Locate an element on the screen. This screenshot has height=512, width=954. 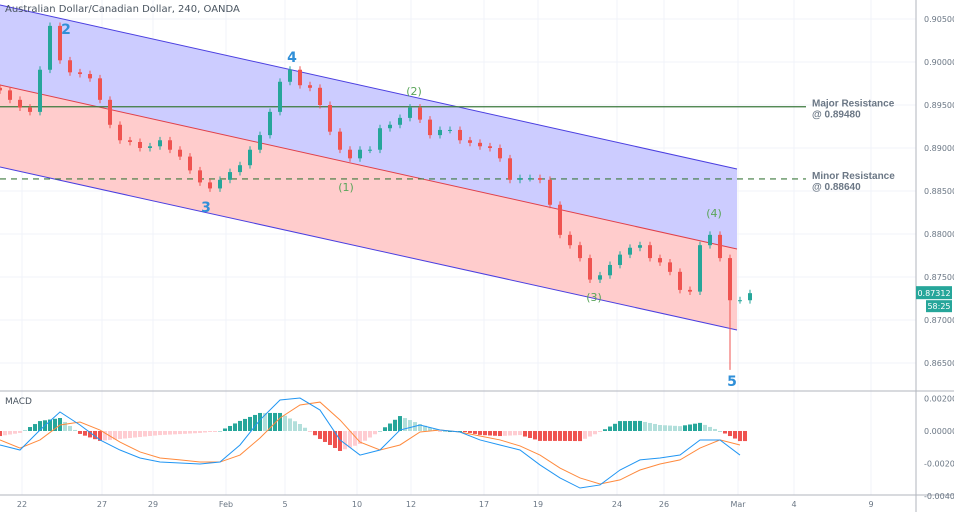
time-tick-label: 17 is located at coordinates (484, 504).